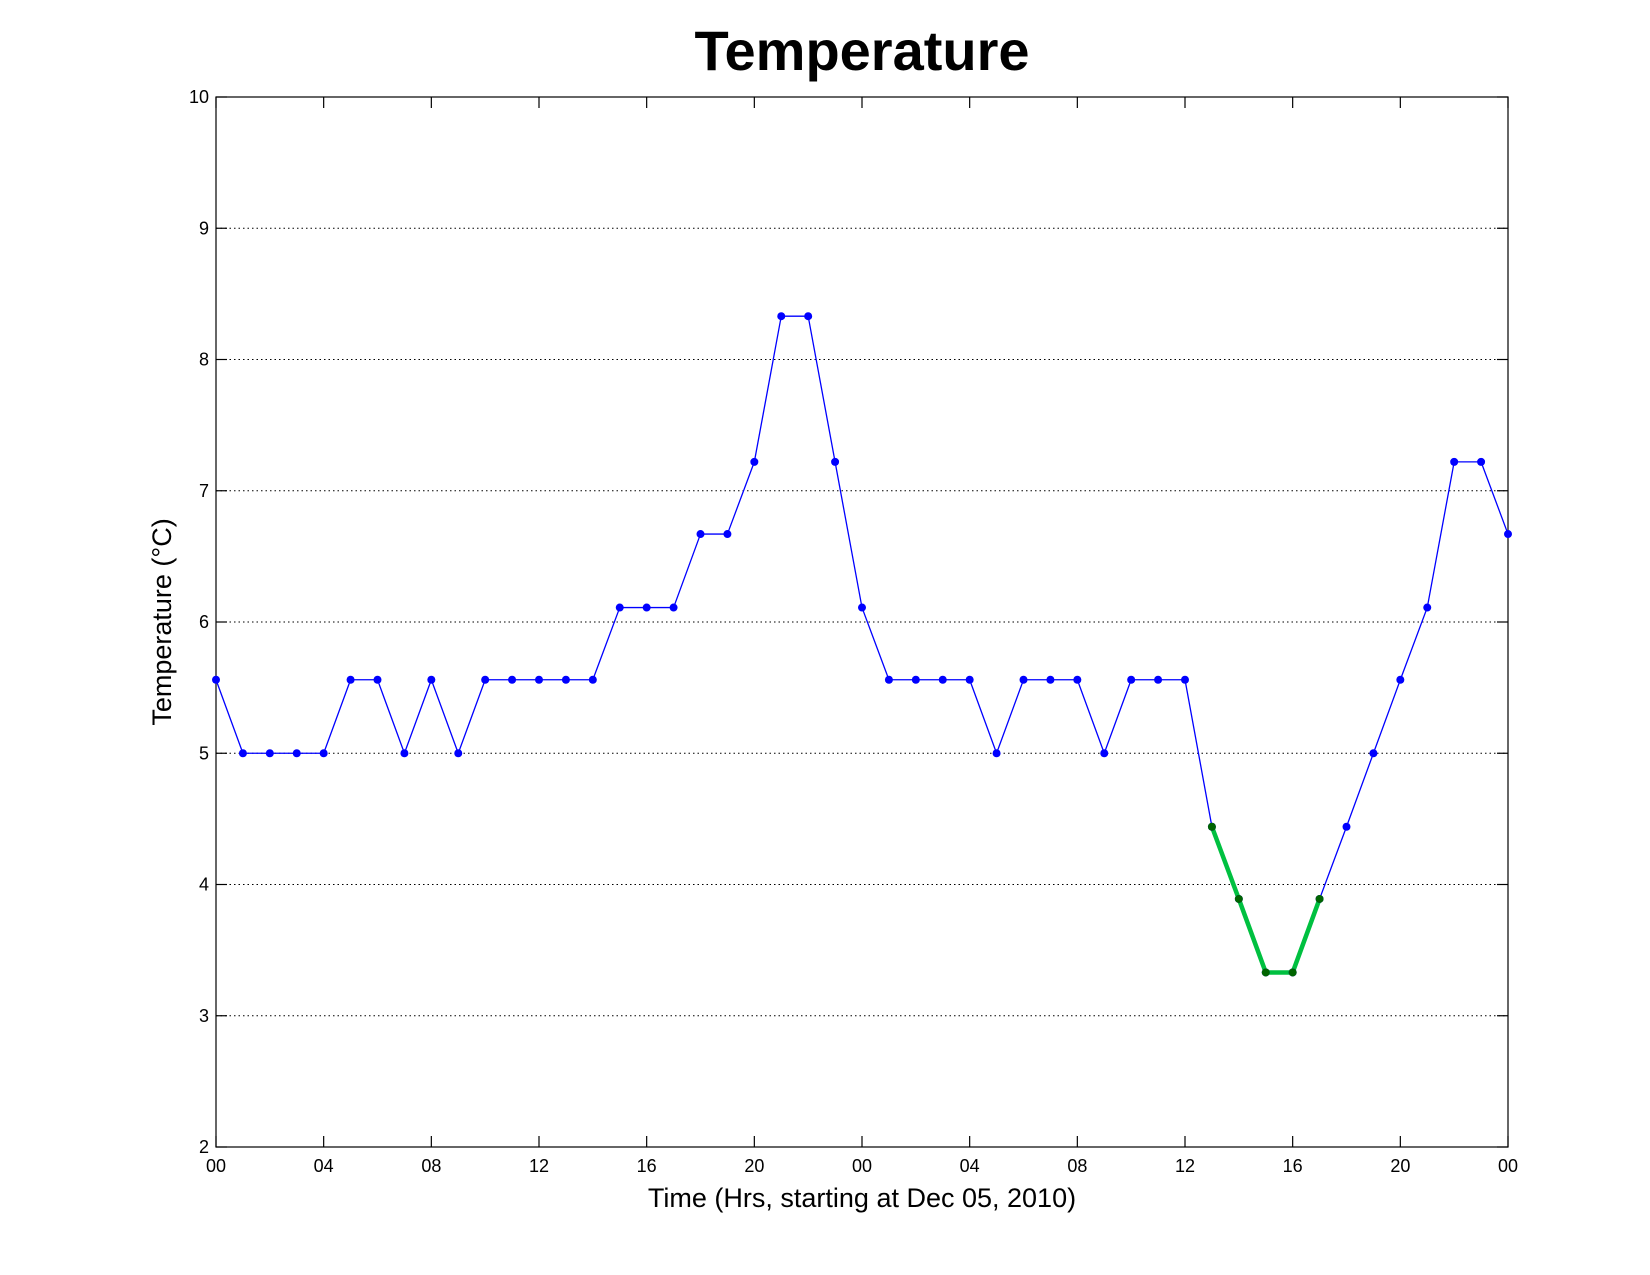 The image size is (1650, 1275). What do you see at coordinates (861, 50) in the screenshot?
I see `chart-title: Temperature` at bounding box center [861, 50].